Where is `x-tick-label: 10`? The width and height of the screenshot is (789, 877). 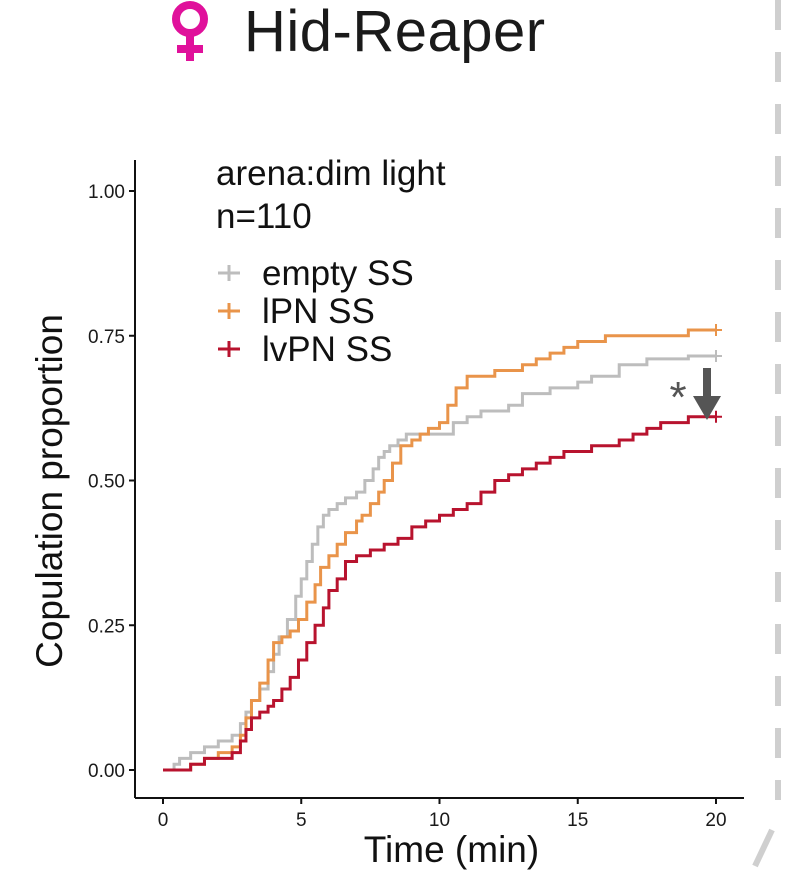 x-tick-label: 10 is located at coordinates (439, 820).